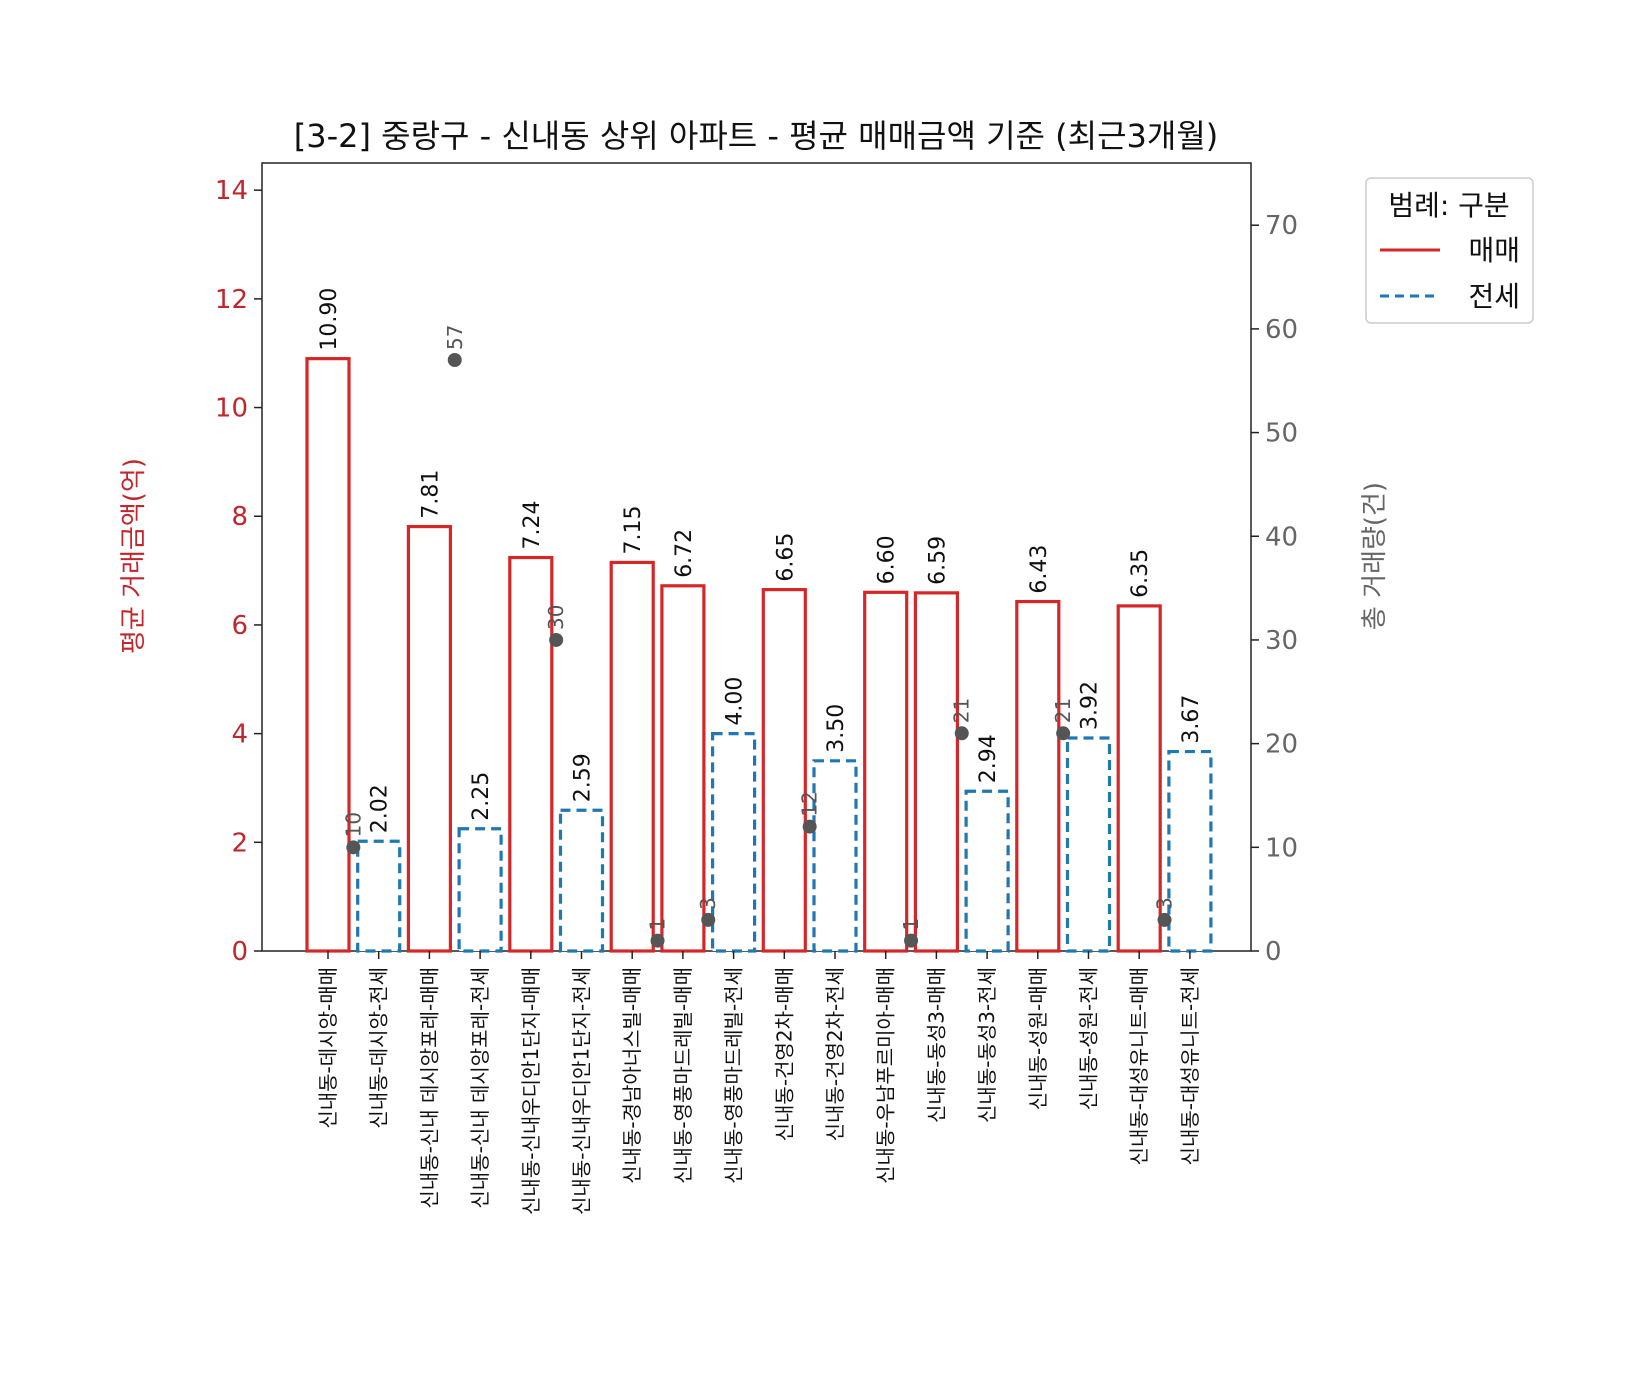  What do you see at coordinates (988, 758) in the screenshot?
I see `bar-value-label: 2.94` at bounding box center [988, 758].